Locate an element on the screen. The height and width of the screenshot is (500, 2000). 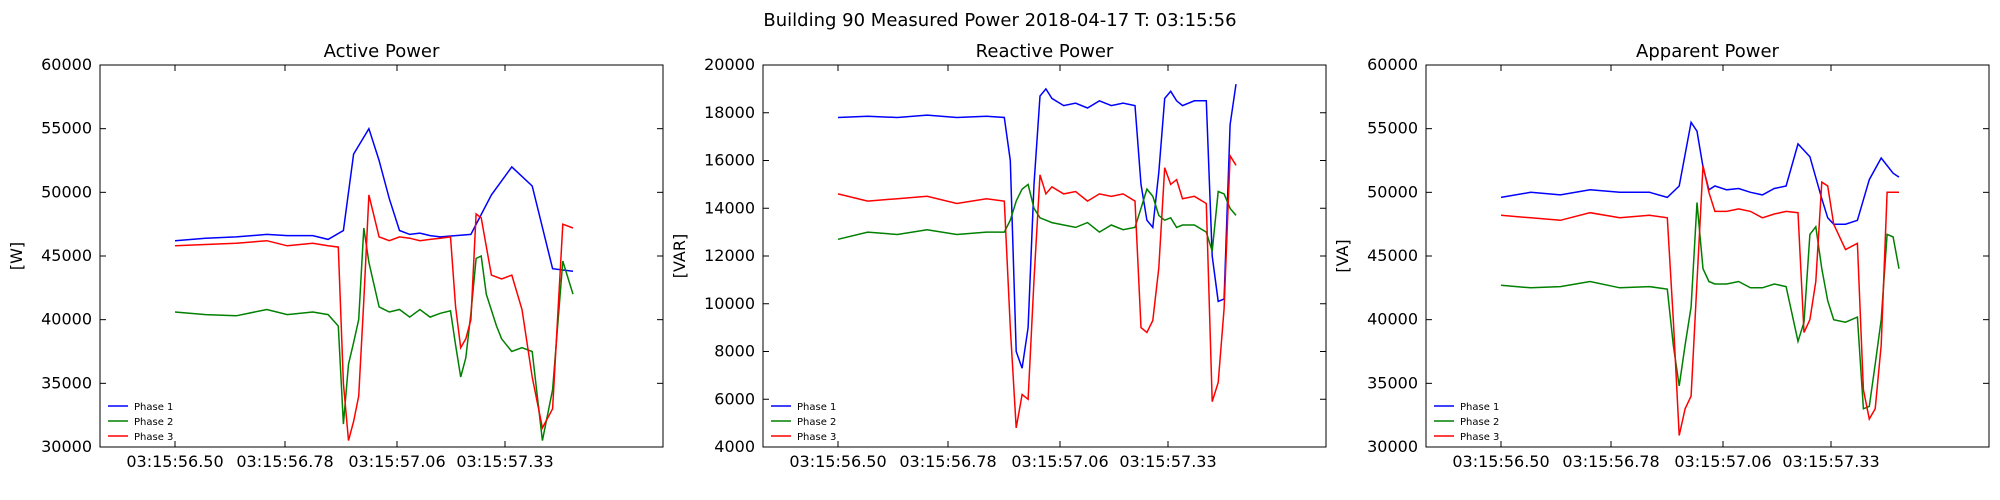
y-axis-label: [VA] is located at coordinates (1342, 255).